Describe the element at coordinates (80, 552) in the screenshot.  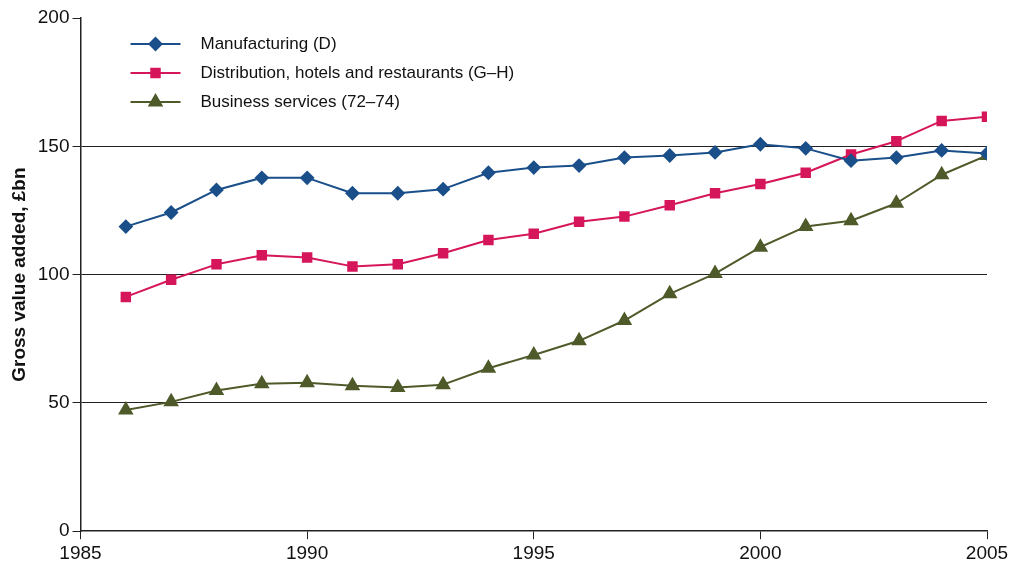
I see `x-tick-label: 1985` at that location.